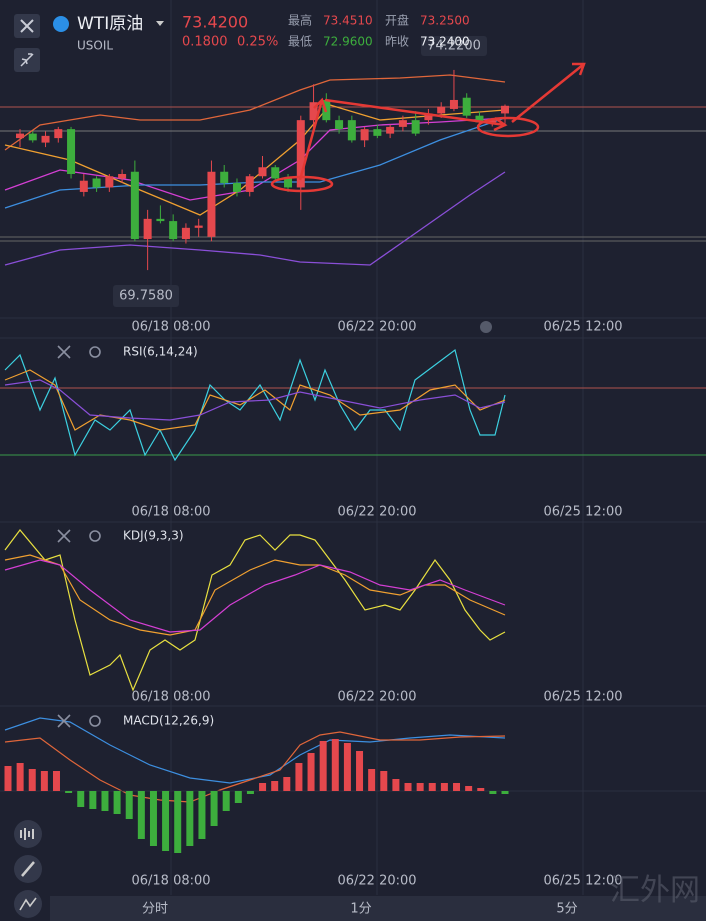  Describe the element at coordinates (360, 909) in the screenshot. I see `tab: 1分` at that location.